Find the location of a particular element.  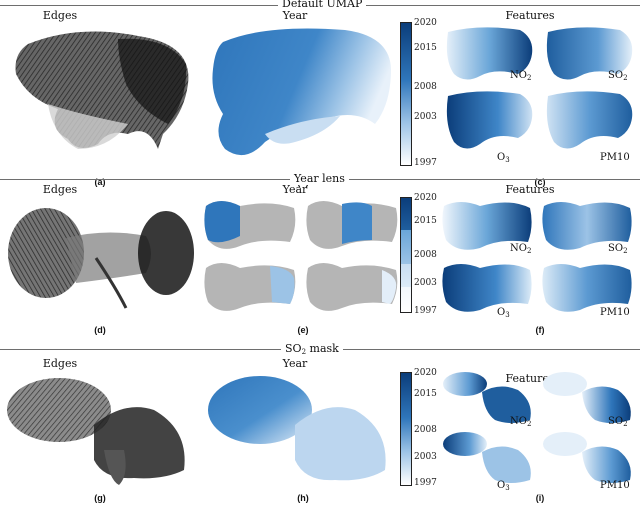

edges-graphic is located at coordinates (102, 90).